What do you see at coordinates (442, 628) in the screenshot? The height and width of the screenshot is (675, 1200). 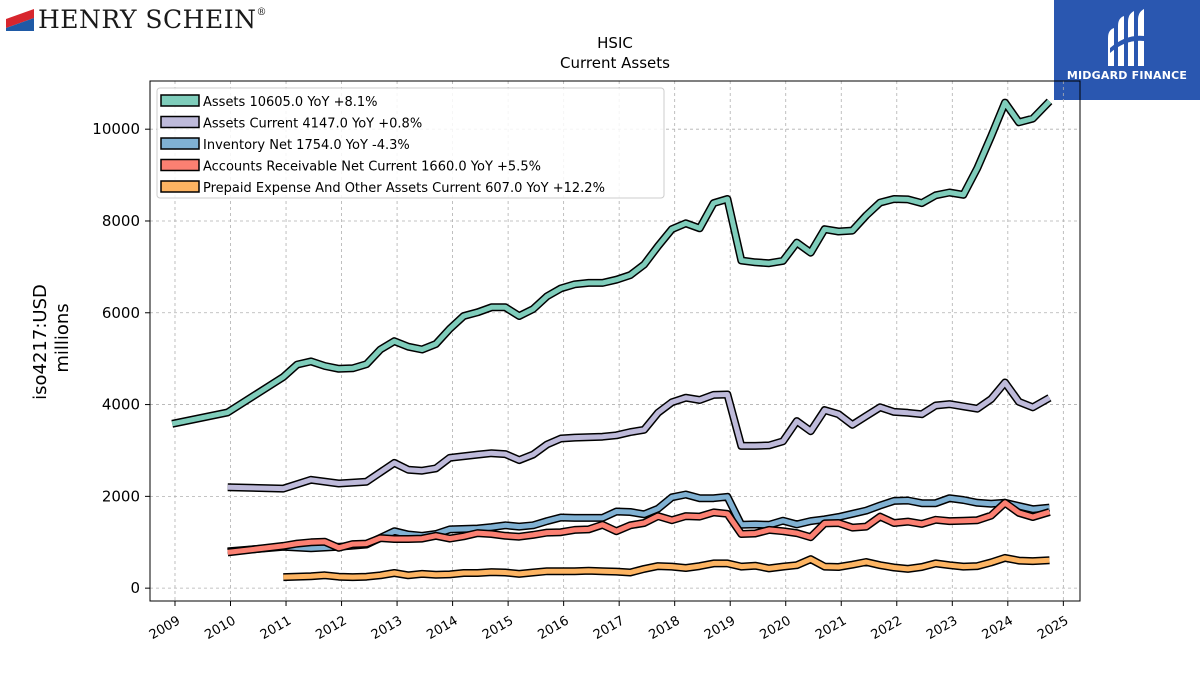 I see `x-tick-label: 2014` at bounding box center [442, 628].